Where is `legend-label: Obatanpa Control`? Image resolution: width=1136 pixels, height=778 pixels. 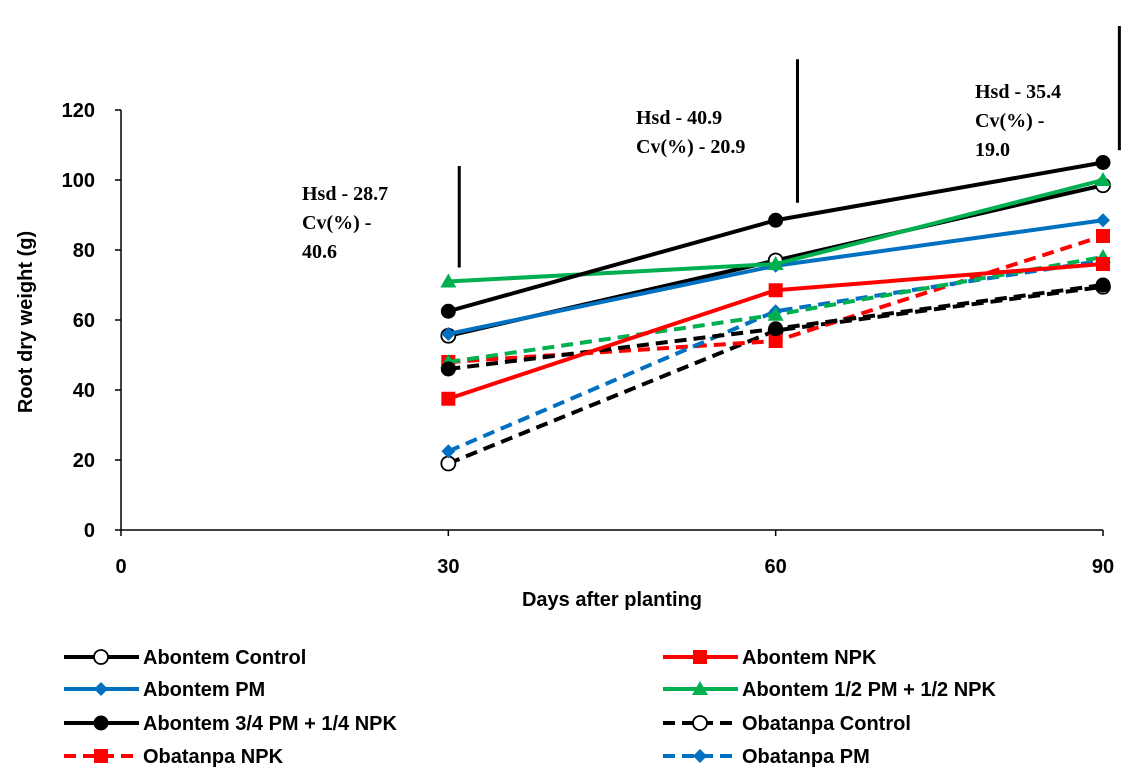 legend-label: Obatanpa Control is located at coordinates (826, 724).